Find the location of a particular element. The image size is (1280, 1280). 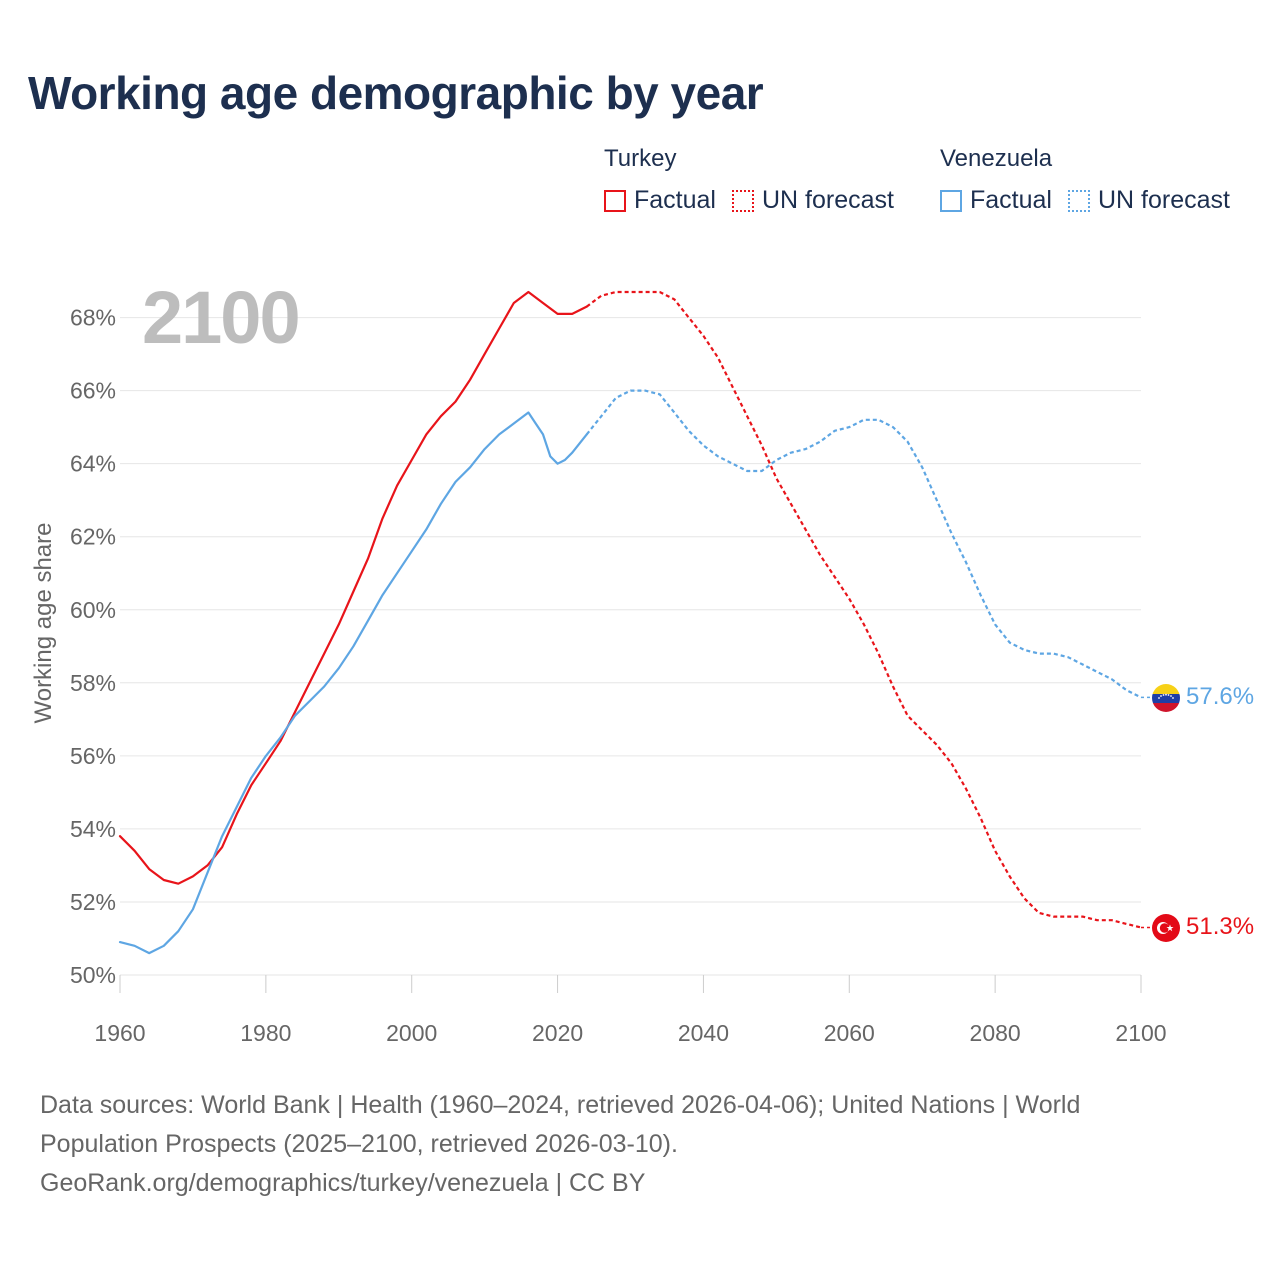

y-tick-label: 62% is located at coordinates (93, 537).